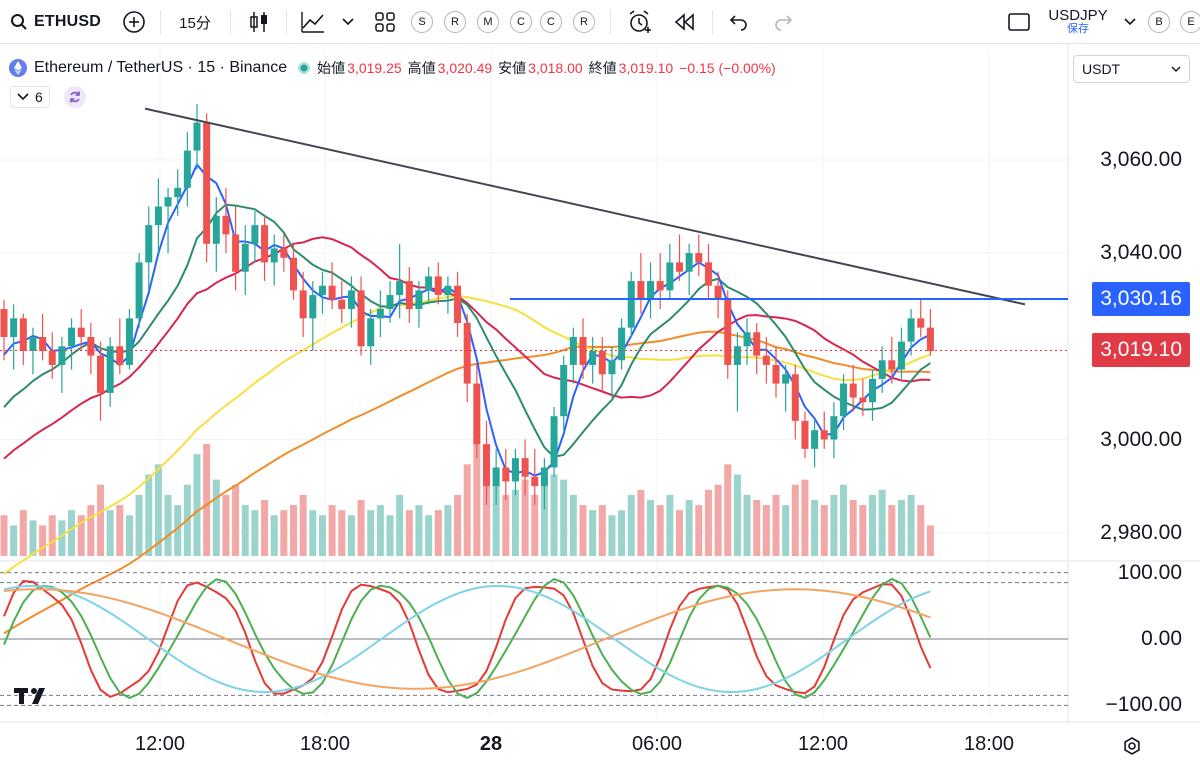  I want to click on currency-dropdown, so click(1130, 22).